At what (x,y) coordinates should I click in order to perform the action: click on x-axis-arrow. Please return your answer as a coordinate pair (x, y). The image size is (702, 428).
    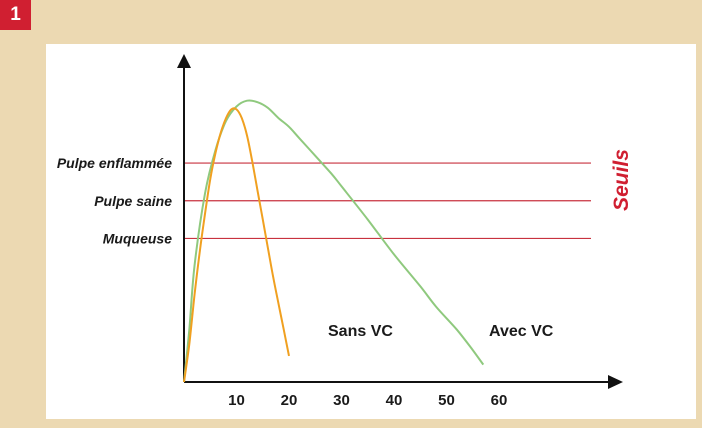
    Looking at the image, I should click on (615, 382).